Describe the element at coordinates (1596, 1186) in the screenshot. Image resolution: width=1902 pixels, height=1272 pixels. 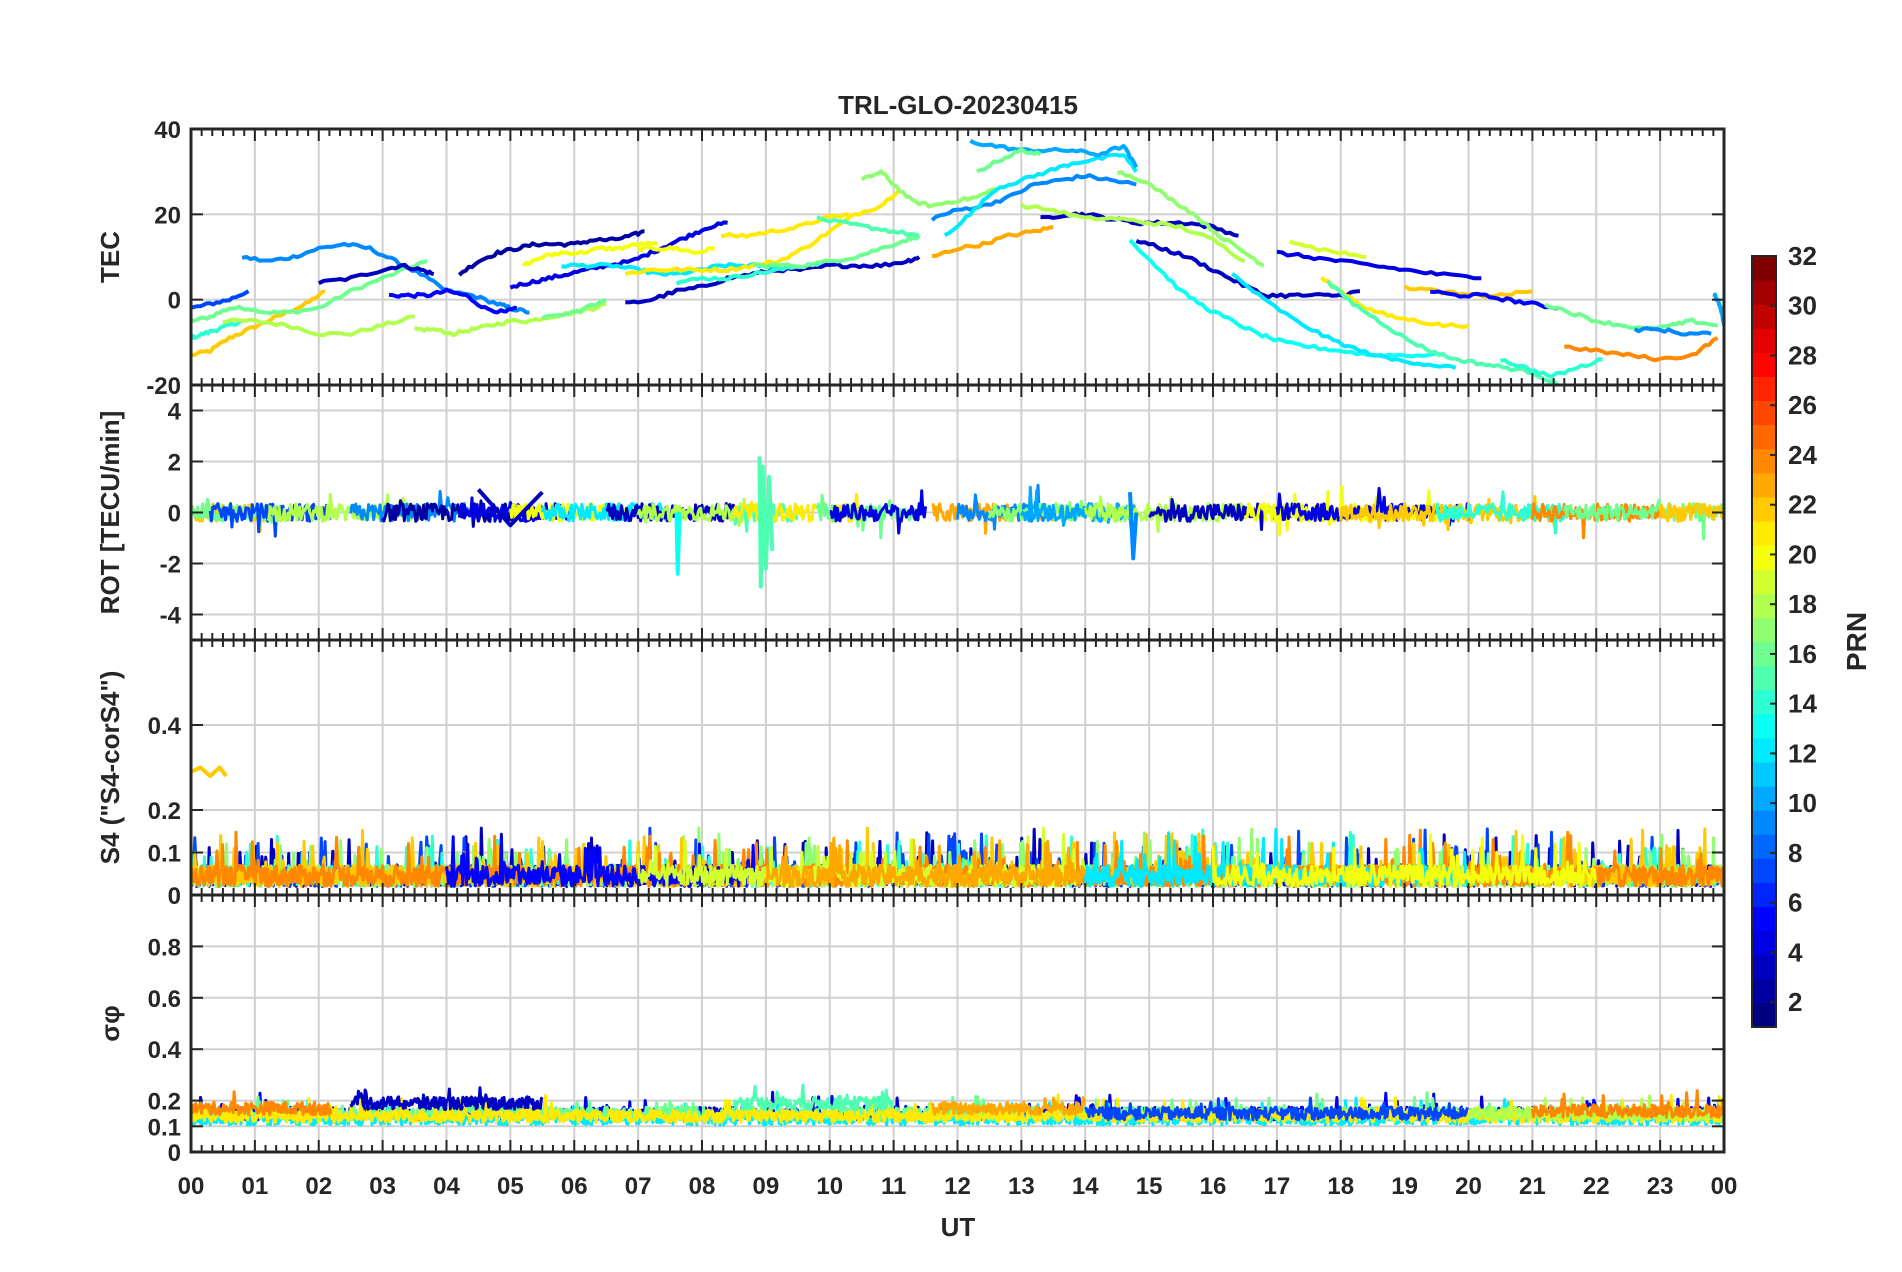
I see `x-tick-label: 22` at that location.